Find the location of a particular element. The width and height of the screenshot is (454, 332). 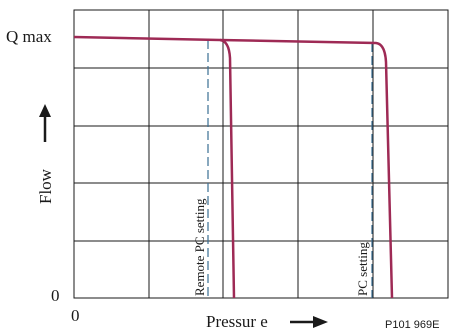

y-axis-zero-label: 0 is located at coordinates (55, 295).